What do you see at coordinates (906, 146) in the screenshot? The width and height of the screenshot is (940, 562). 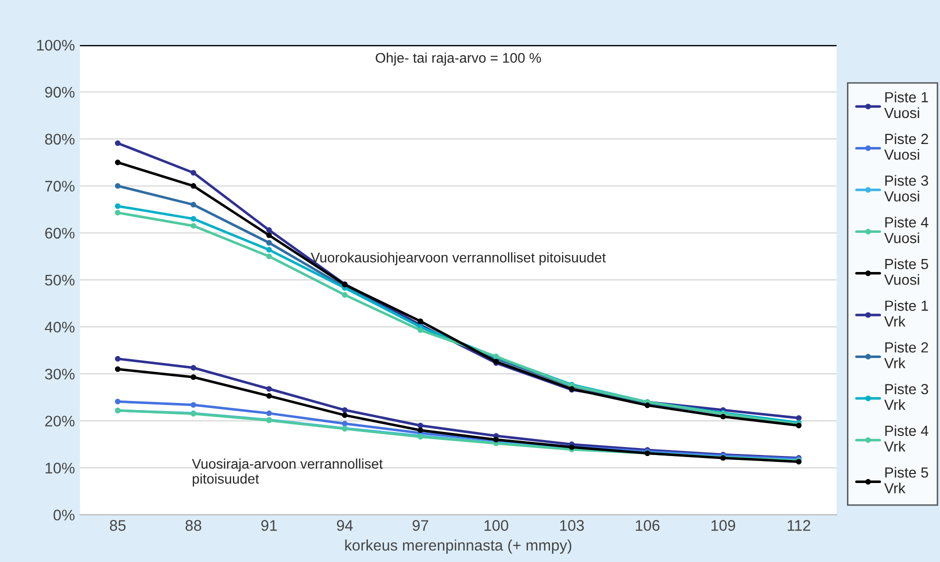 I see `legend-label: Piste 2 Vuosi` at bounding box center [906, 146].